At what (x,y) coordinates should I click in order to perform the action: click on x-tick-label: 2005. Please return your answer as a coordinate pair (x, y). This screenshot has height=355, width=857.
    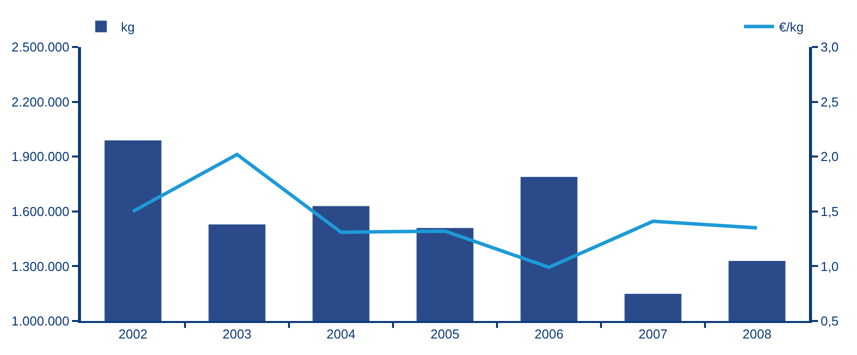
    Looking at the image, I should click on (445, 334).